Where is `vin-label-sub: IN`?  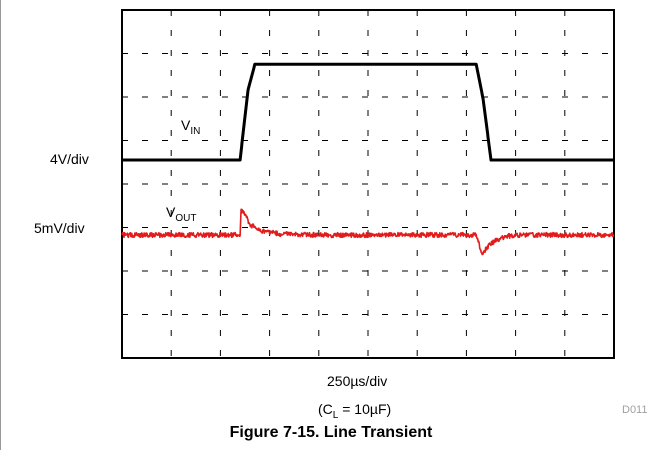
vin-label-sub: IN is located at coordinates (195, 131).